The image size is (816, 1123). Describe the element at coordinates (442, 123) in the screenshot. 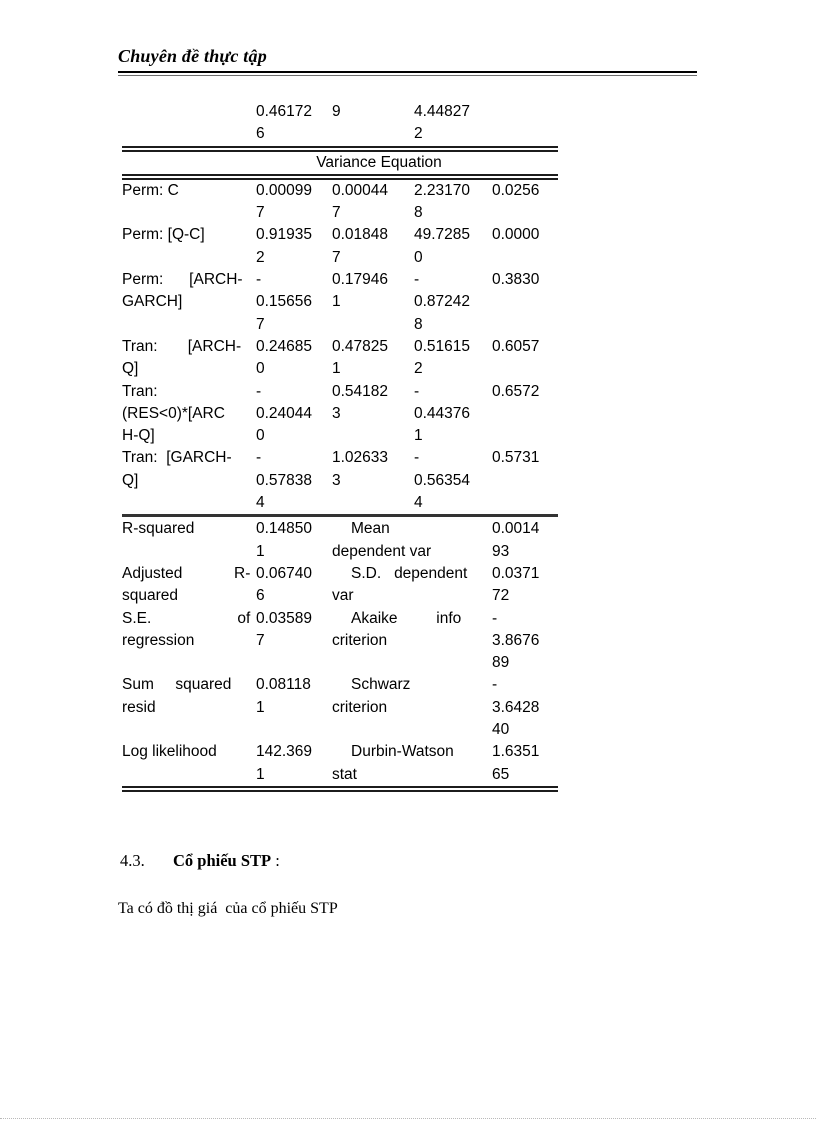

I see `z-statistic-cell: 4.44827 2` at that location.